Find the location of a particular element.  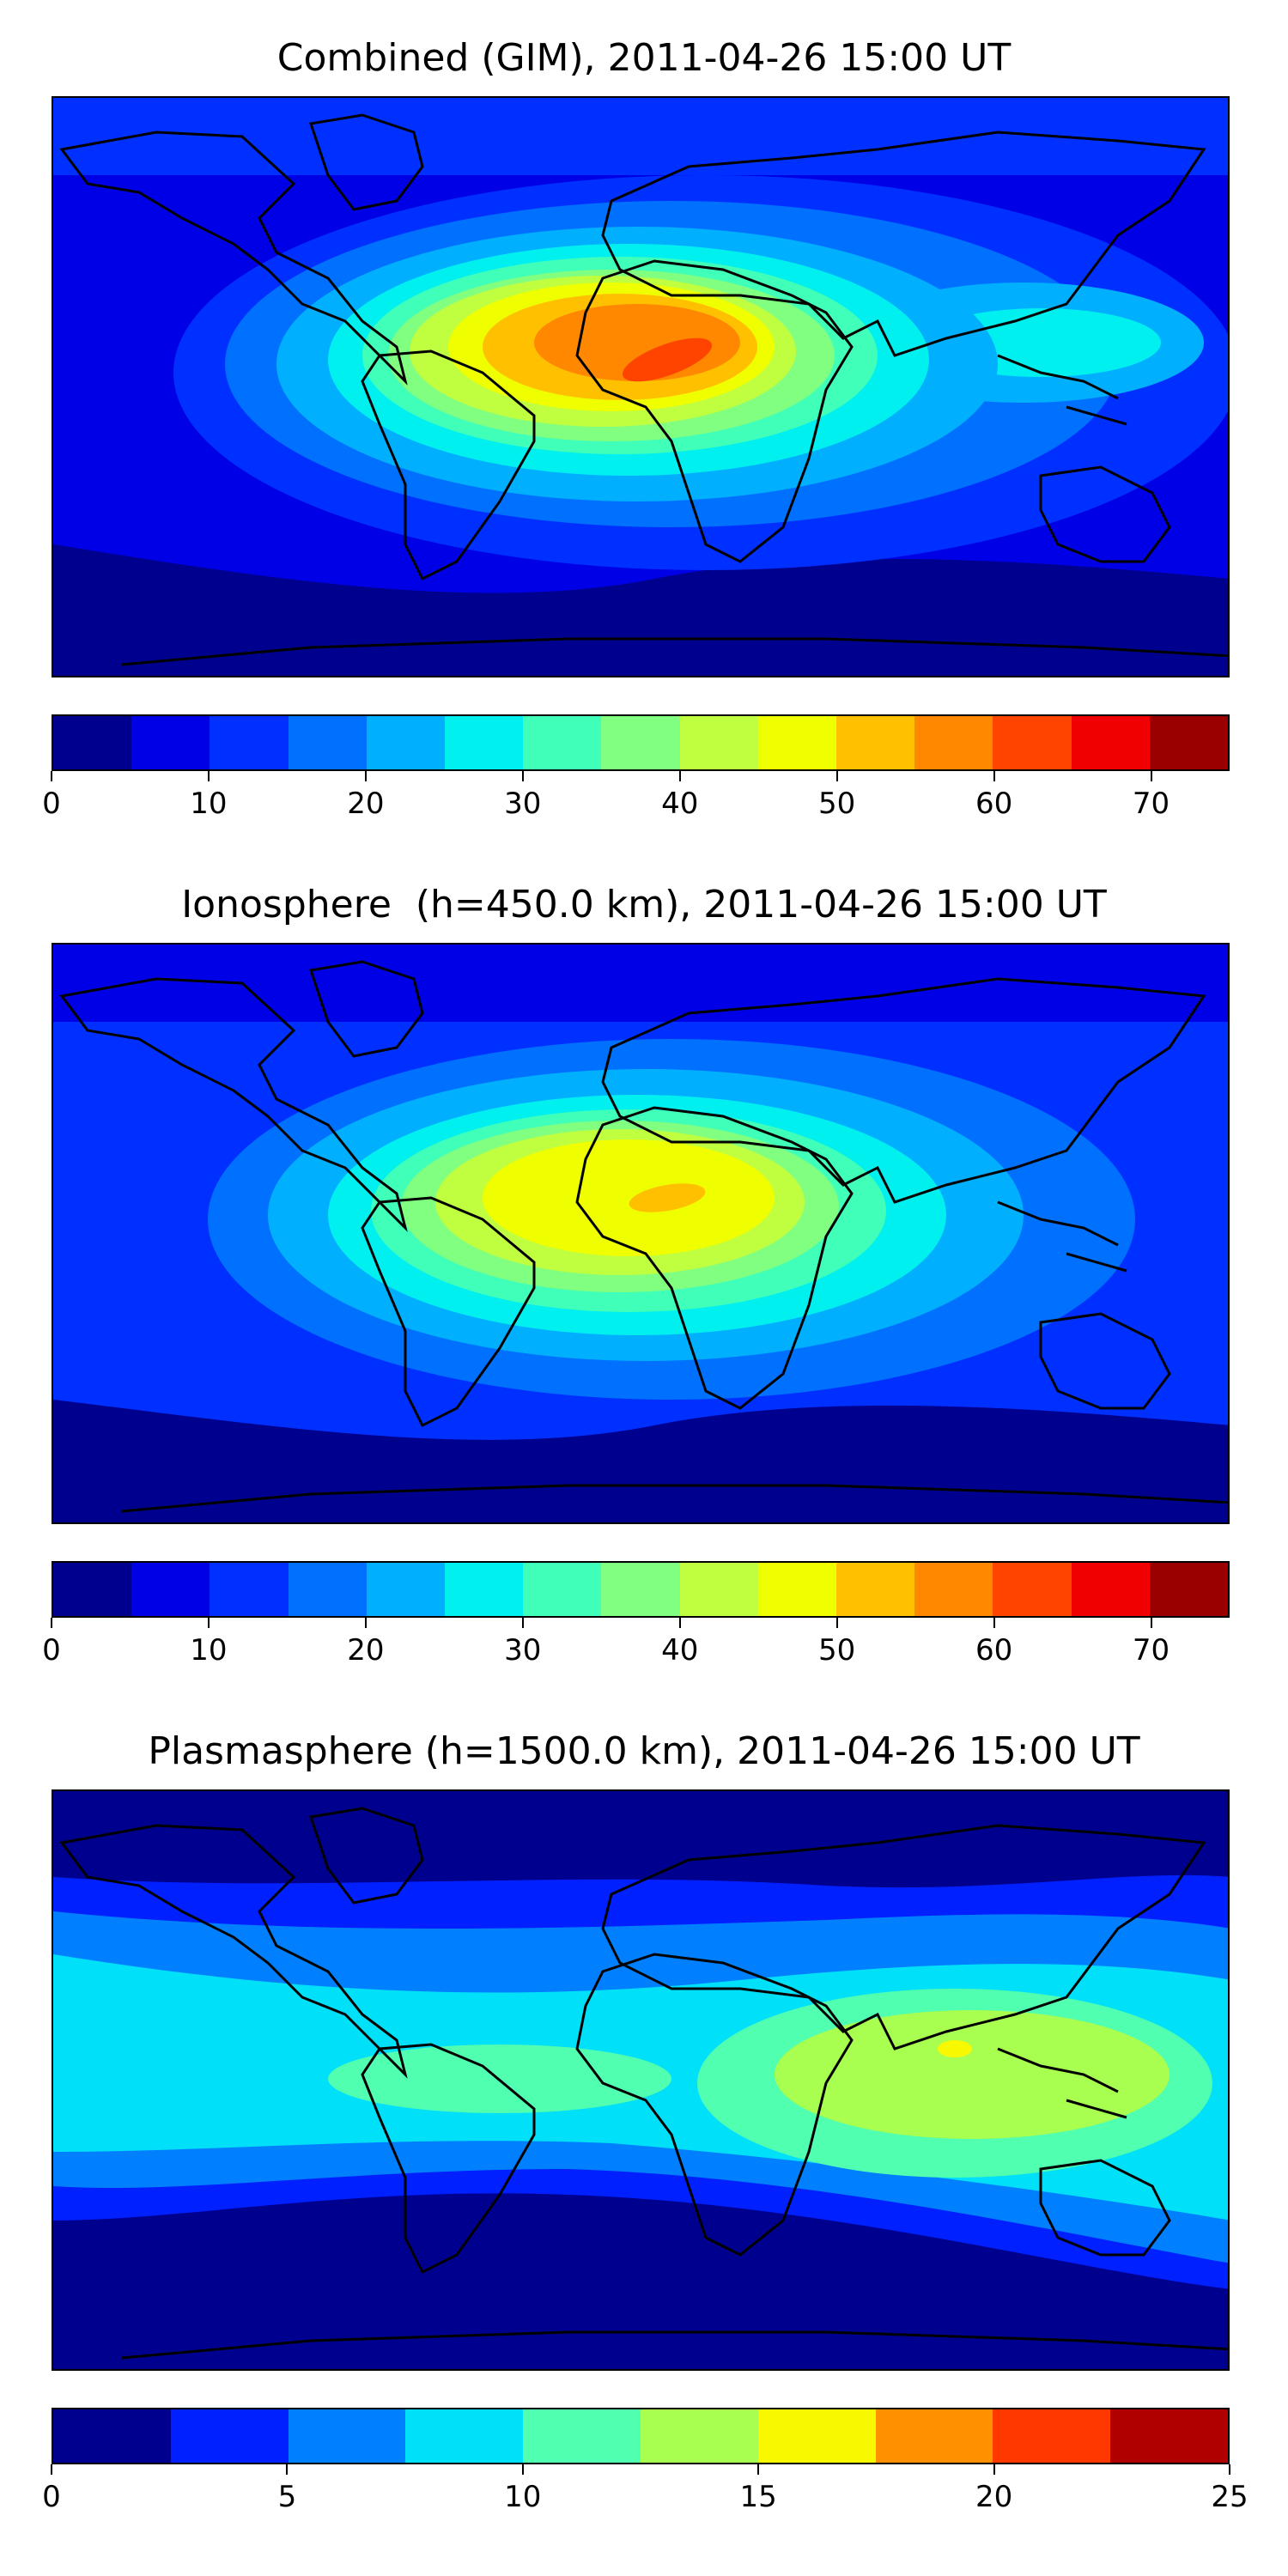

colorbar-tick-label: 5 is located at coordinates (287, 2497).